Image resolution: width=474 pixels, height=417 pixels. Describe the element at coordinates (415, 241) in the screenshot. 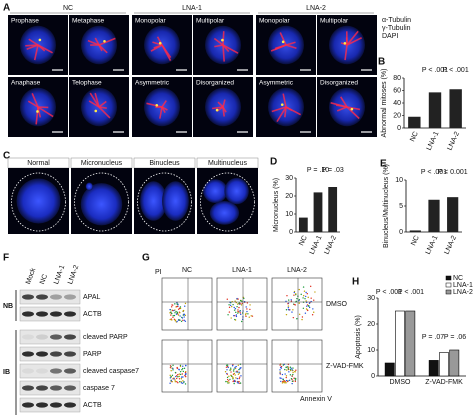

I see `x-tick-label: NC` at that location.